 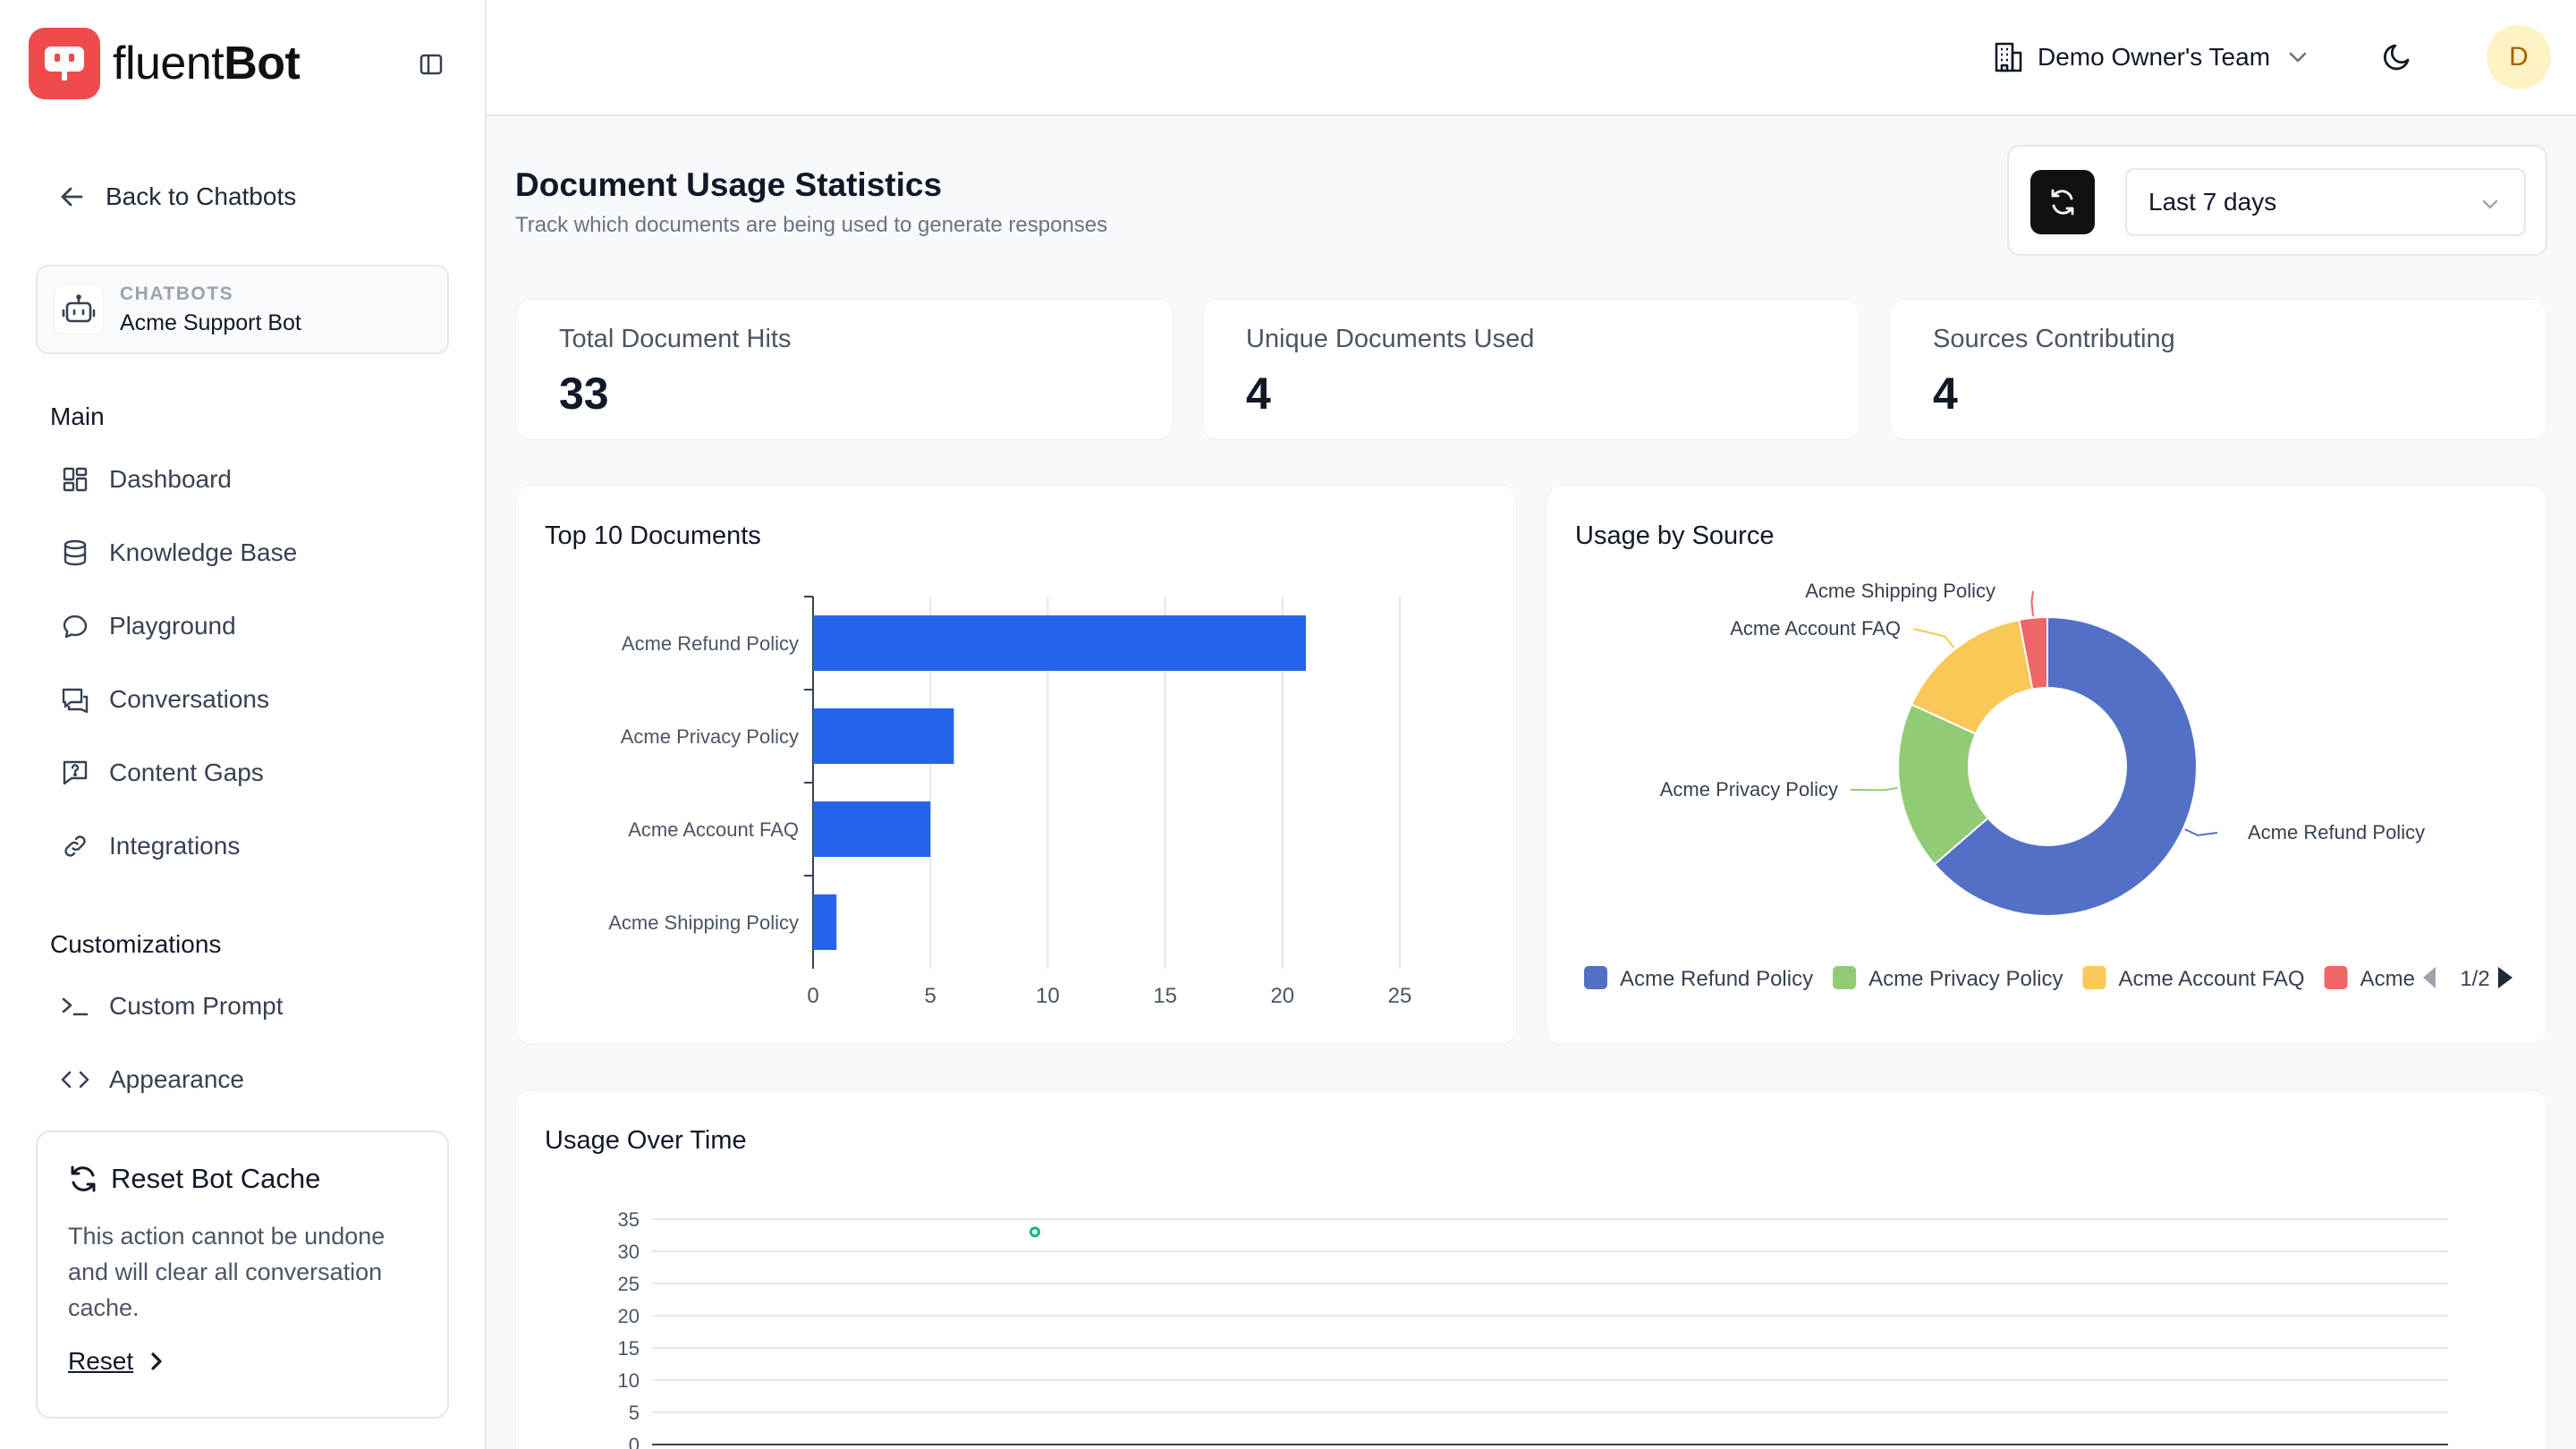 I want to click on data-point, so click(x=1035, y=1232).